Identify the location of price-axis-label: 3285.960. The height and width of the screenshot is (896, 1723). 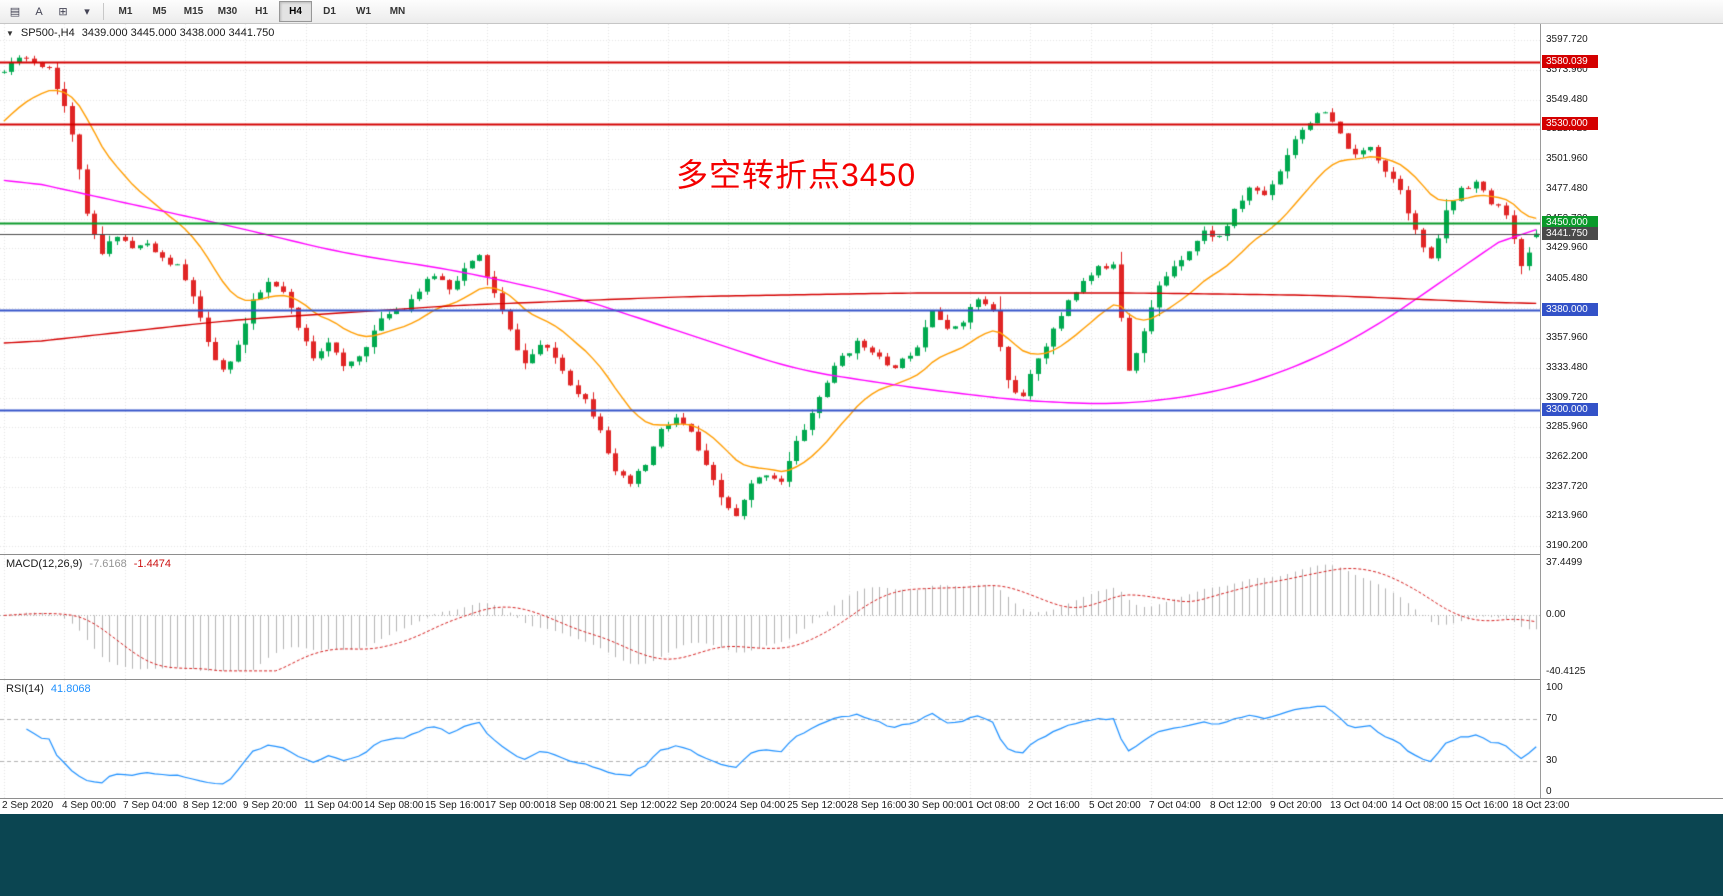
(1567, 427).